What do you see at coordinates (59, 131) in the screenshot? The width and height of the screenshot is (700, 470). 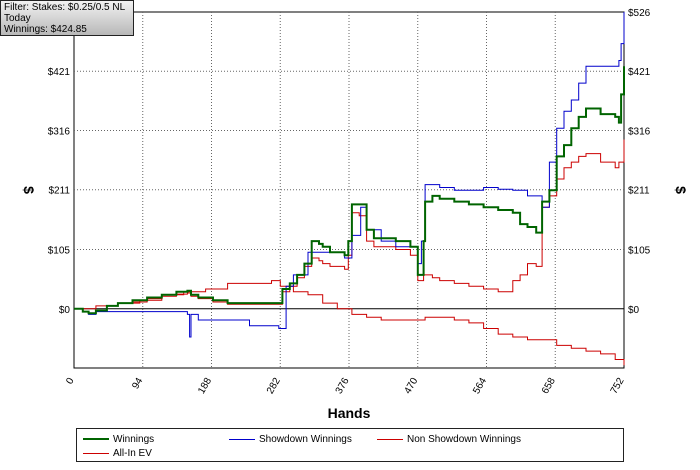 I see `y-tick-label-left: $316` at bounding box center [59, 131].